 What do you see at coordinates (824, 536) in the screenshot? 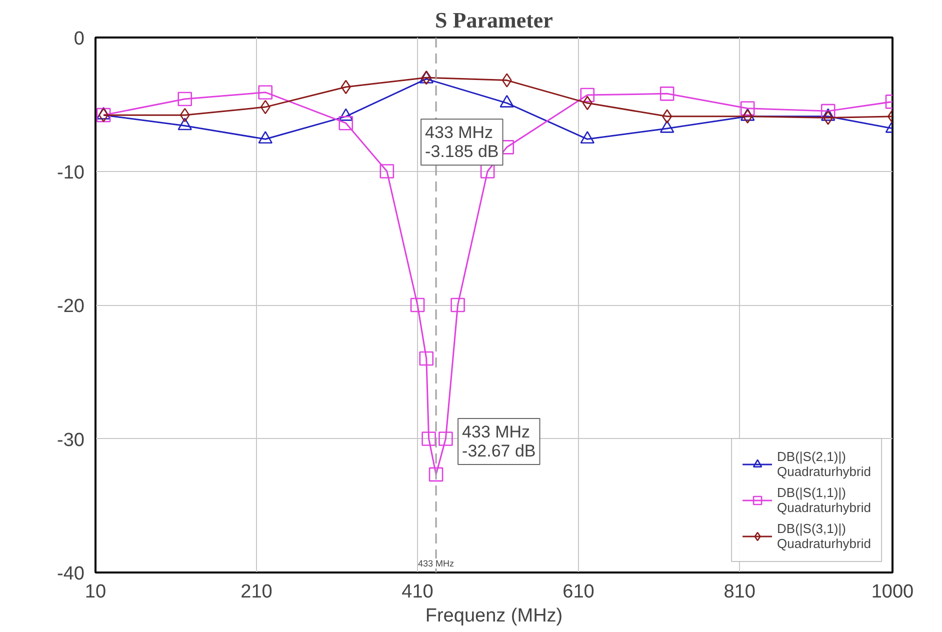
I see `legend-label: DB(|S(3,1)|) Quadraturhybrid` at bounding box center [824, 536].